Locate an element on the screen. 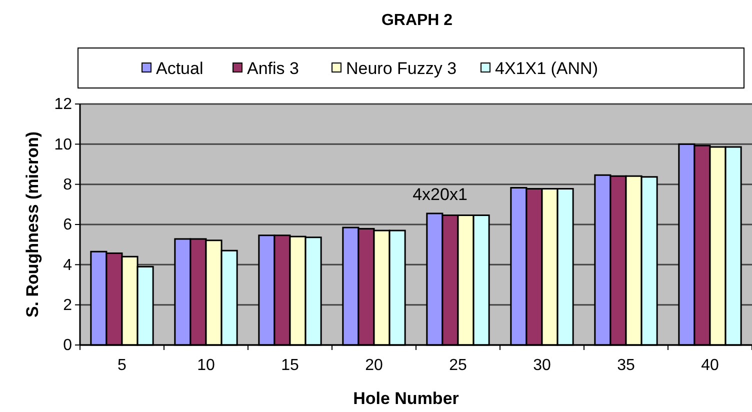 The width and height of the screenshot is (752, 412). x-tick-label: 40 is located at coordinates (710, 365).